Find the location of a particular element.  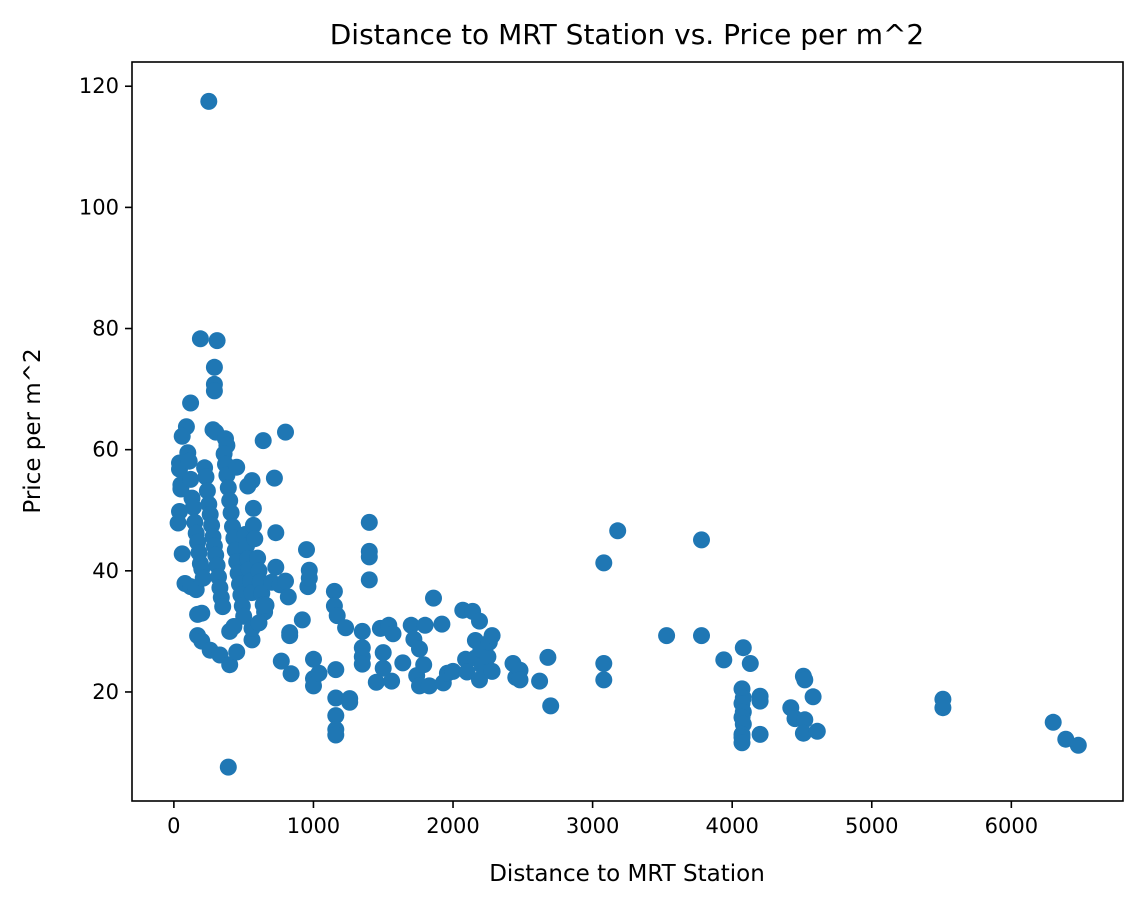

y-tick-label: 100 is located at coordinates (99, 207).